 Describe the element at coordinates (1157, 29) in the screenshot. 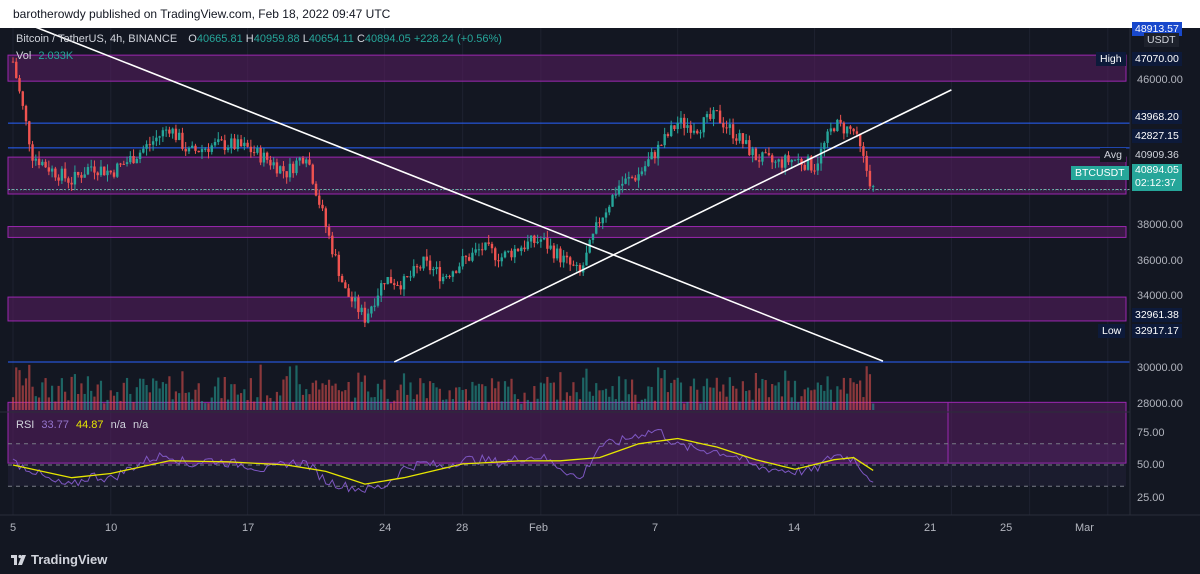

I see `price-top-label: 48913.57` at that location.